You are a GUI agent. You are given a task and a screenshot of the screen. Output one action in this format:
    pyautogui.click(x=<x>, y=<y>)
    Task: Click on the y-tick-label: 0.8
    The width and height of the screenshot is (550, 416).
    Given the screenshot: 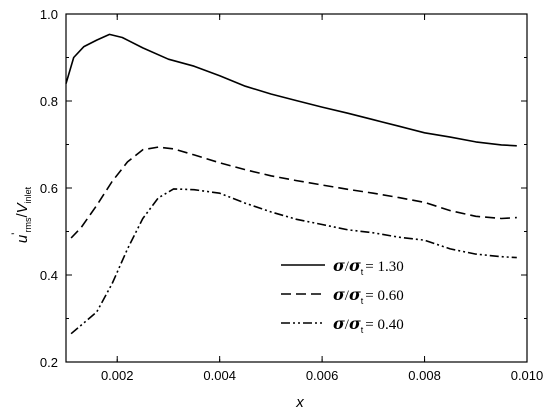 What is the action you would take?
    pyautogui.click(x=49, y=101)
    